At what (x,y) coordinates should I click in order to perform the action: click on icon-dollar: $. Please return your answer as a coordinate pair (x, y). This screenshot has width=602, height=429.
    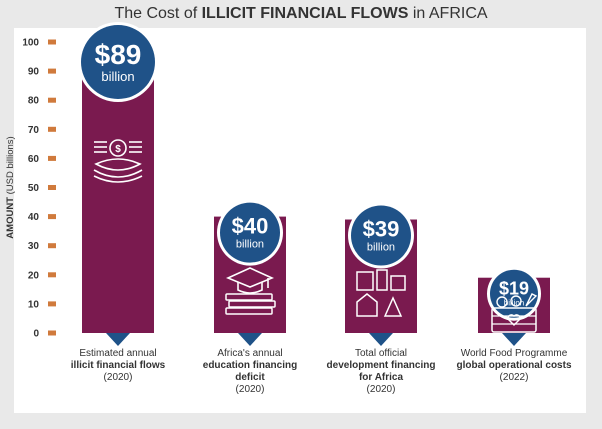
    Looking at the image, I should click on (118, 149).